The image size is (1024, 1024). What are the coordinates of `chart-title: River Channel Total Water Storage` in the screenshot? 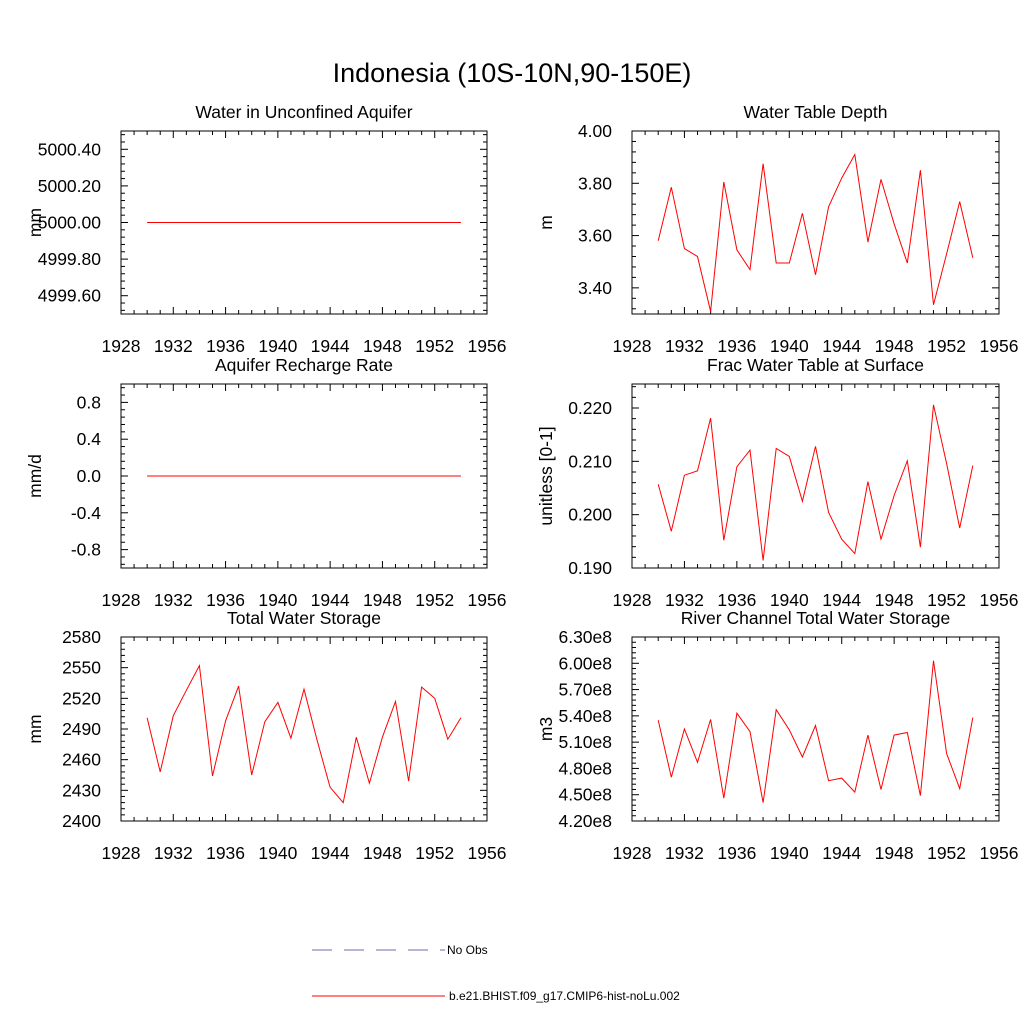 It's located at (815, 618).